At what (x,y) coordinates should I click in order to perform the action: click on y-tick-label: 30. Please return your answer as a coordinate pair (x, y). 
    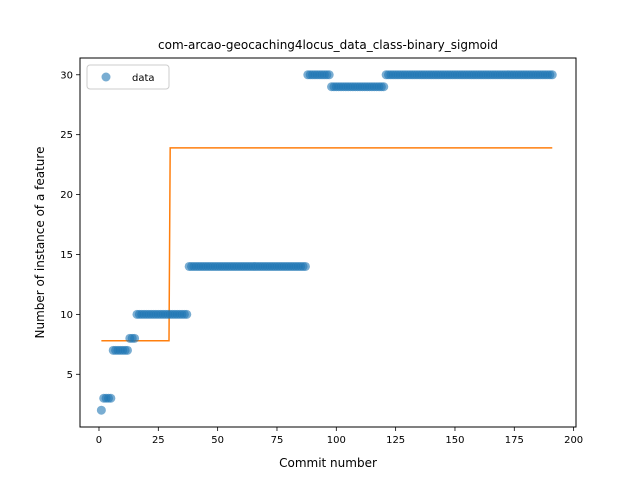
    Looking at the image, I should click on (66, 75).